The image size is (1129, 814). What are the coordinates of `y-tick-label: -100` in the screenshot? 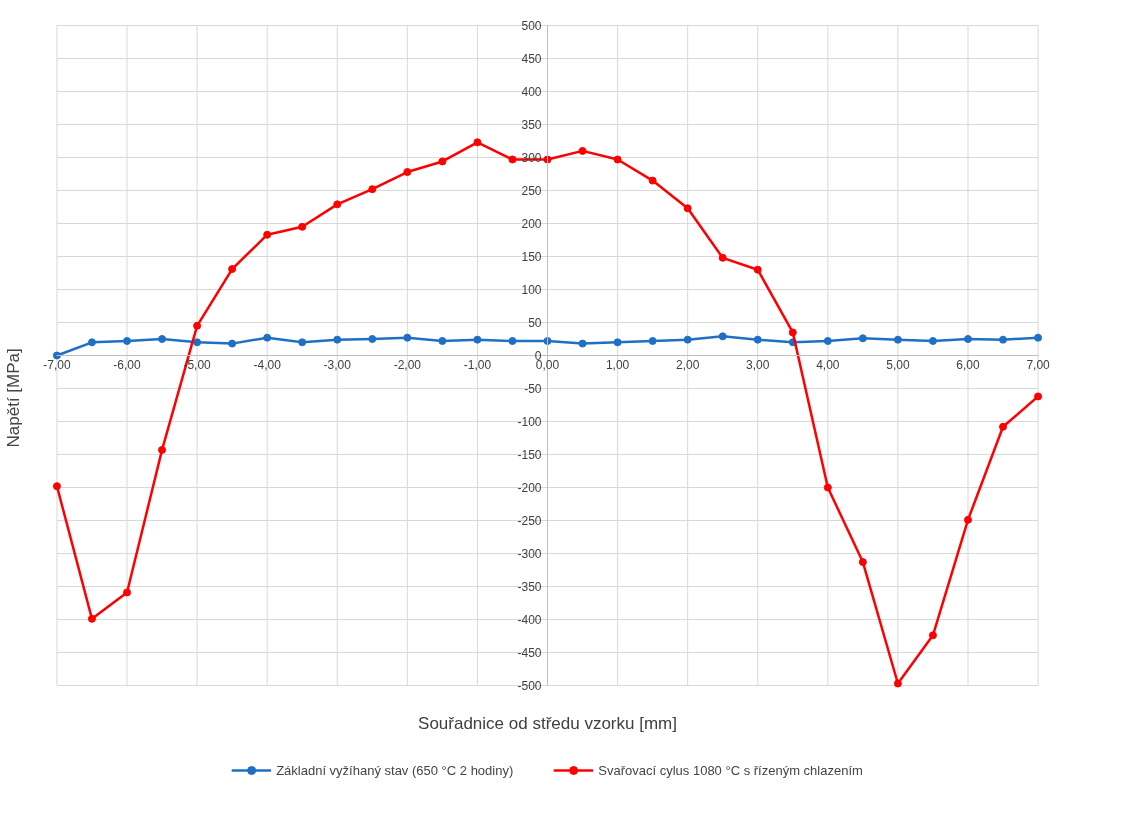 It's located at (529, 422).